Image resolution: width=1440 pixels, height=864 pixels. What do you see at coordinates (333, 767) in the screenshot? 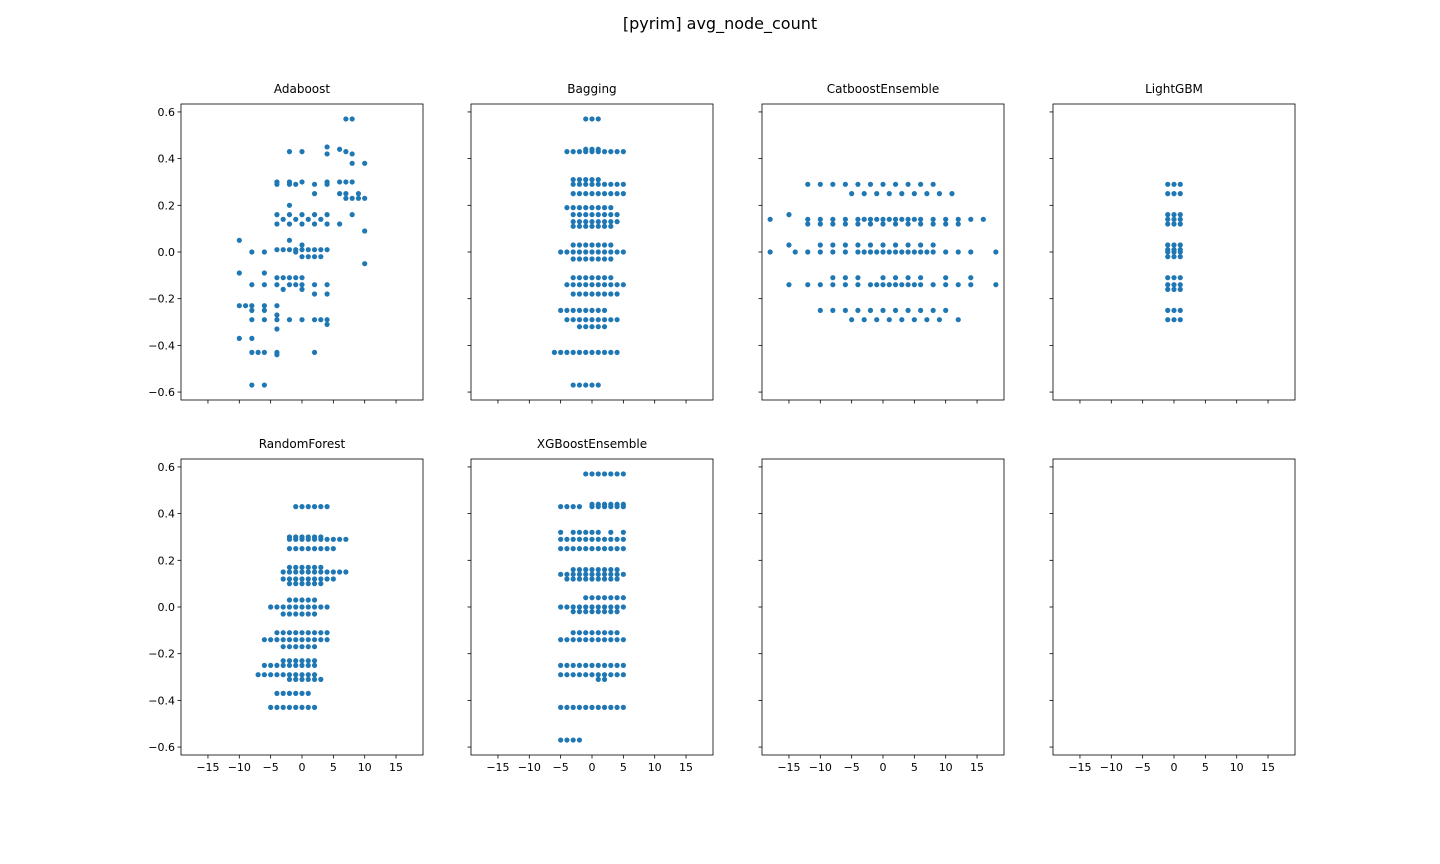
I see `x-tick-label: 5` at bounding box center [333, 767].